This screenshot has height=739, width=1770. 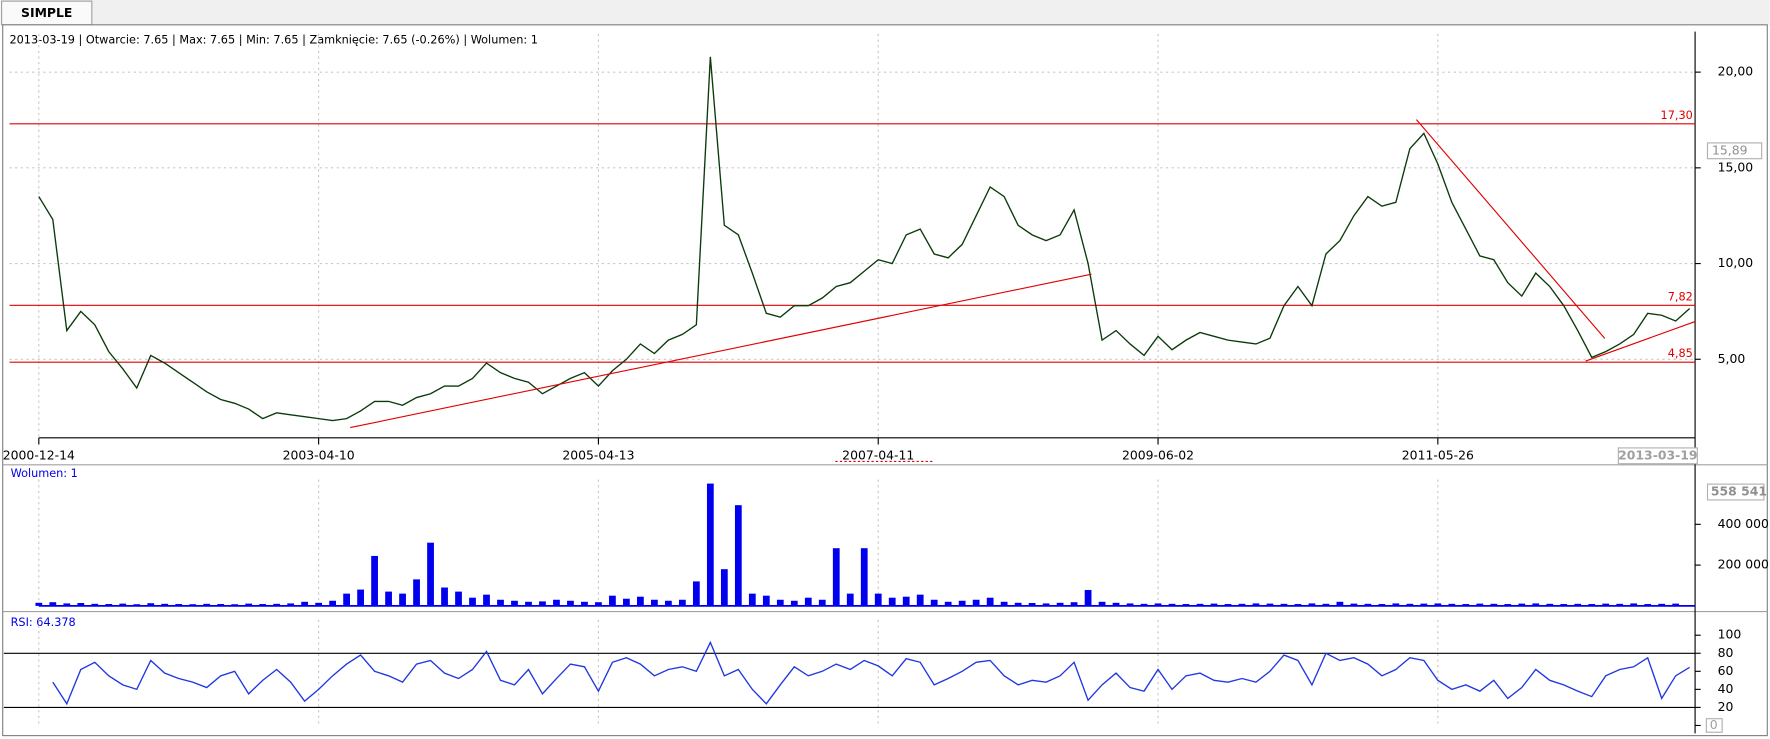 What do you see at coordinates (1438, 454) in the screenshot?
I see `x-tick-label: 2011-05-26` at bounding box center [1438, 454].